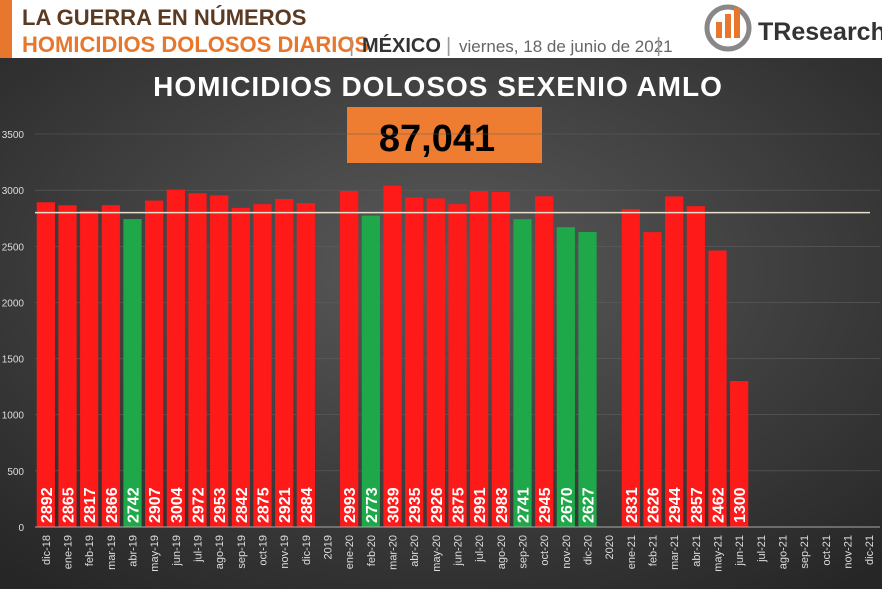 The image size is (882, 589). Describe the element at coordinates (177, 505) in the screenshot. I see `value-label: 3004` at that location.